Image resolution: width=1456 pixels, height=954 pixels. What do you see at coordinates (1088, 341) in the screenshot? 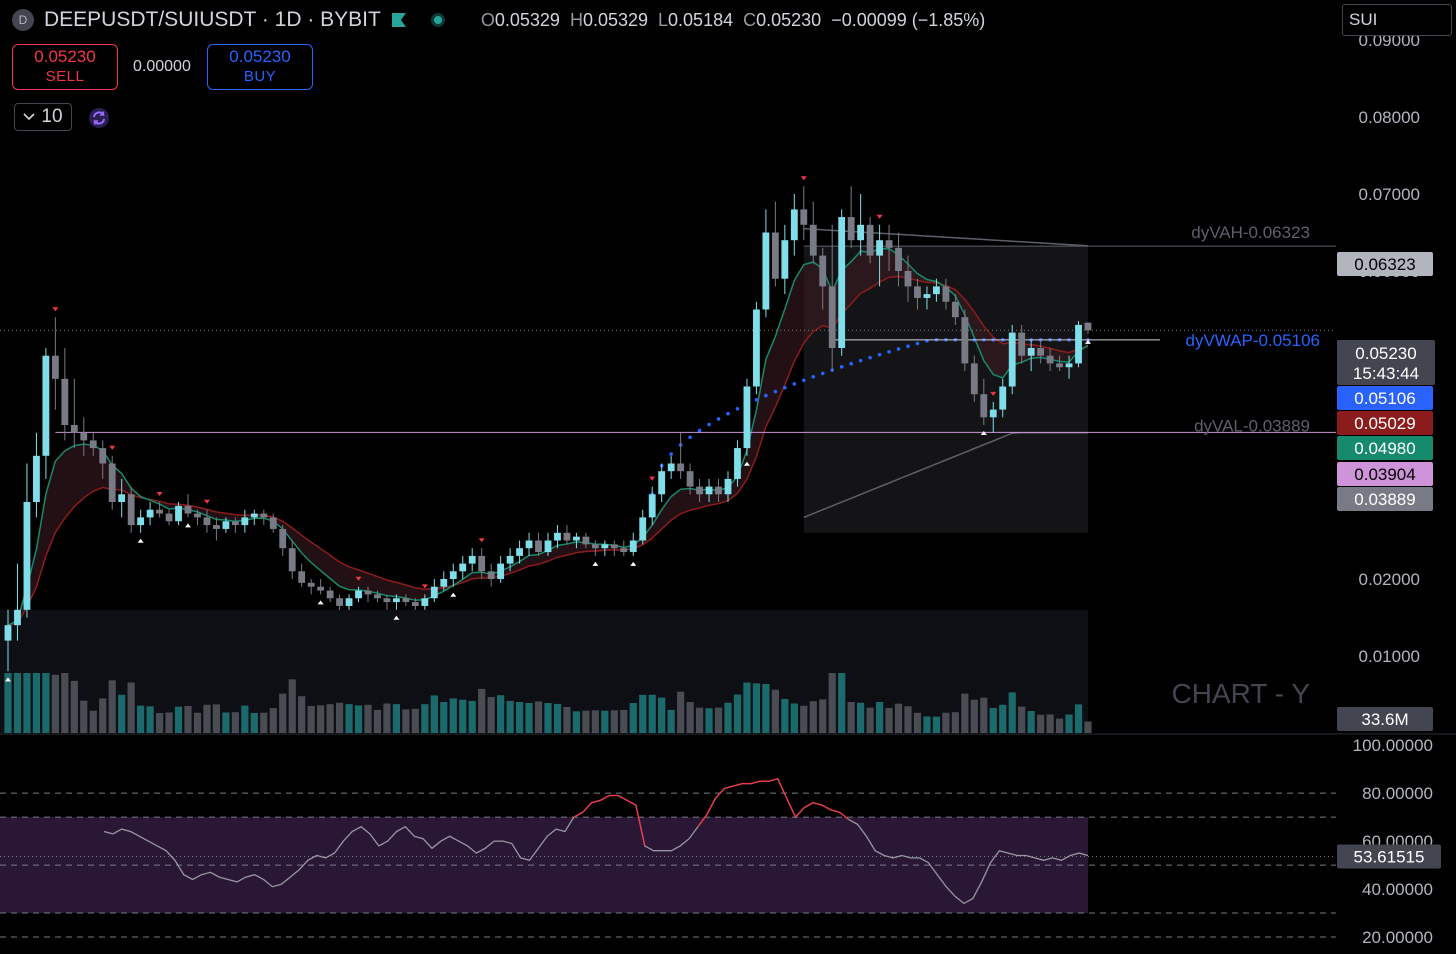
I see `buy-signal-marker` at bounding box center [1088, 341].